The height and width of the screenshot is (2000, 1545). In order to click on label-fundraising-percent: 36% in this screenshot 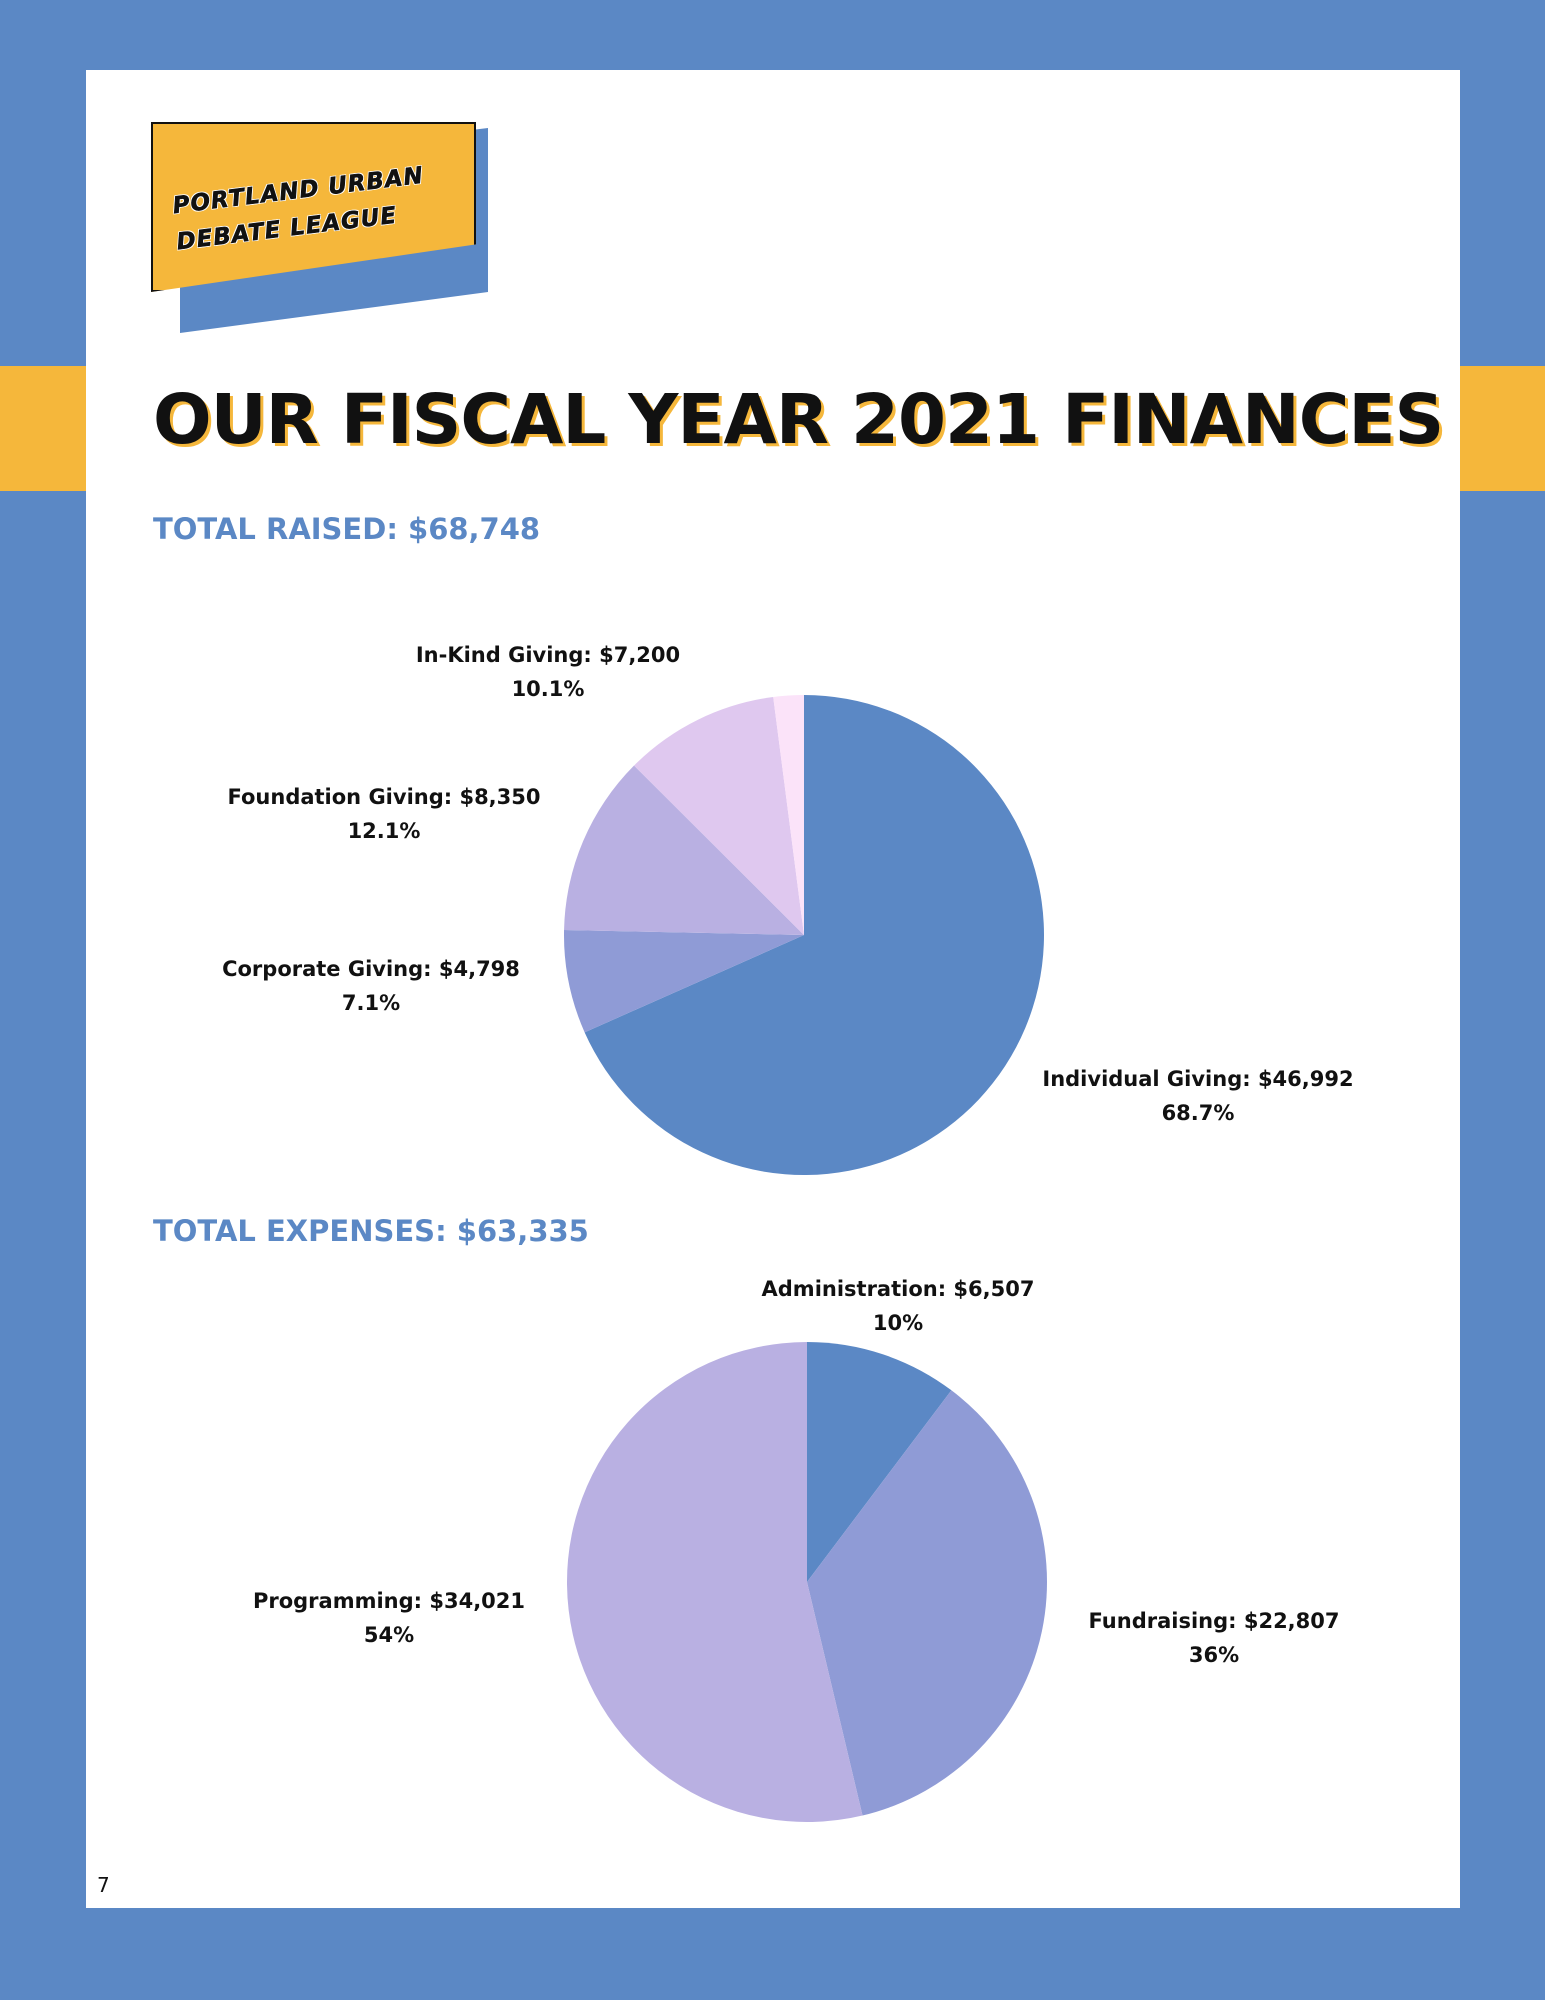, I will do `click(1214, 1655)`.